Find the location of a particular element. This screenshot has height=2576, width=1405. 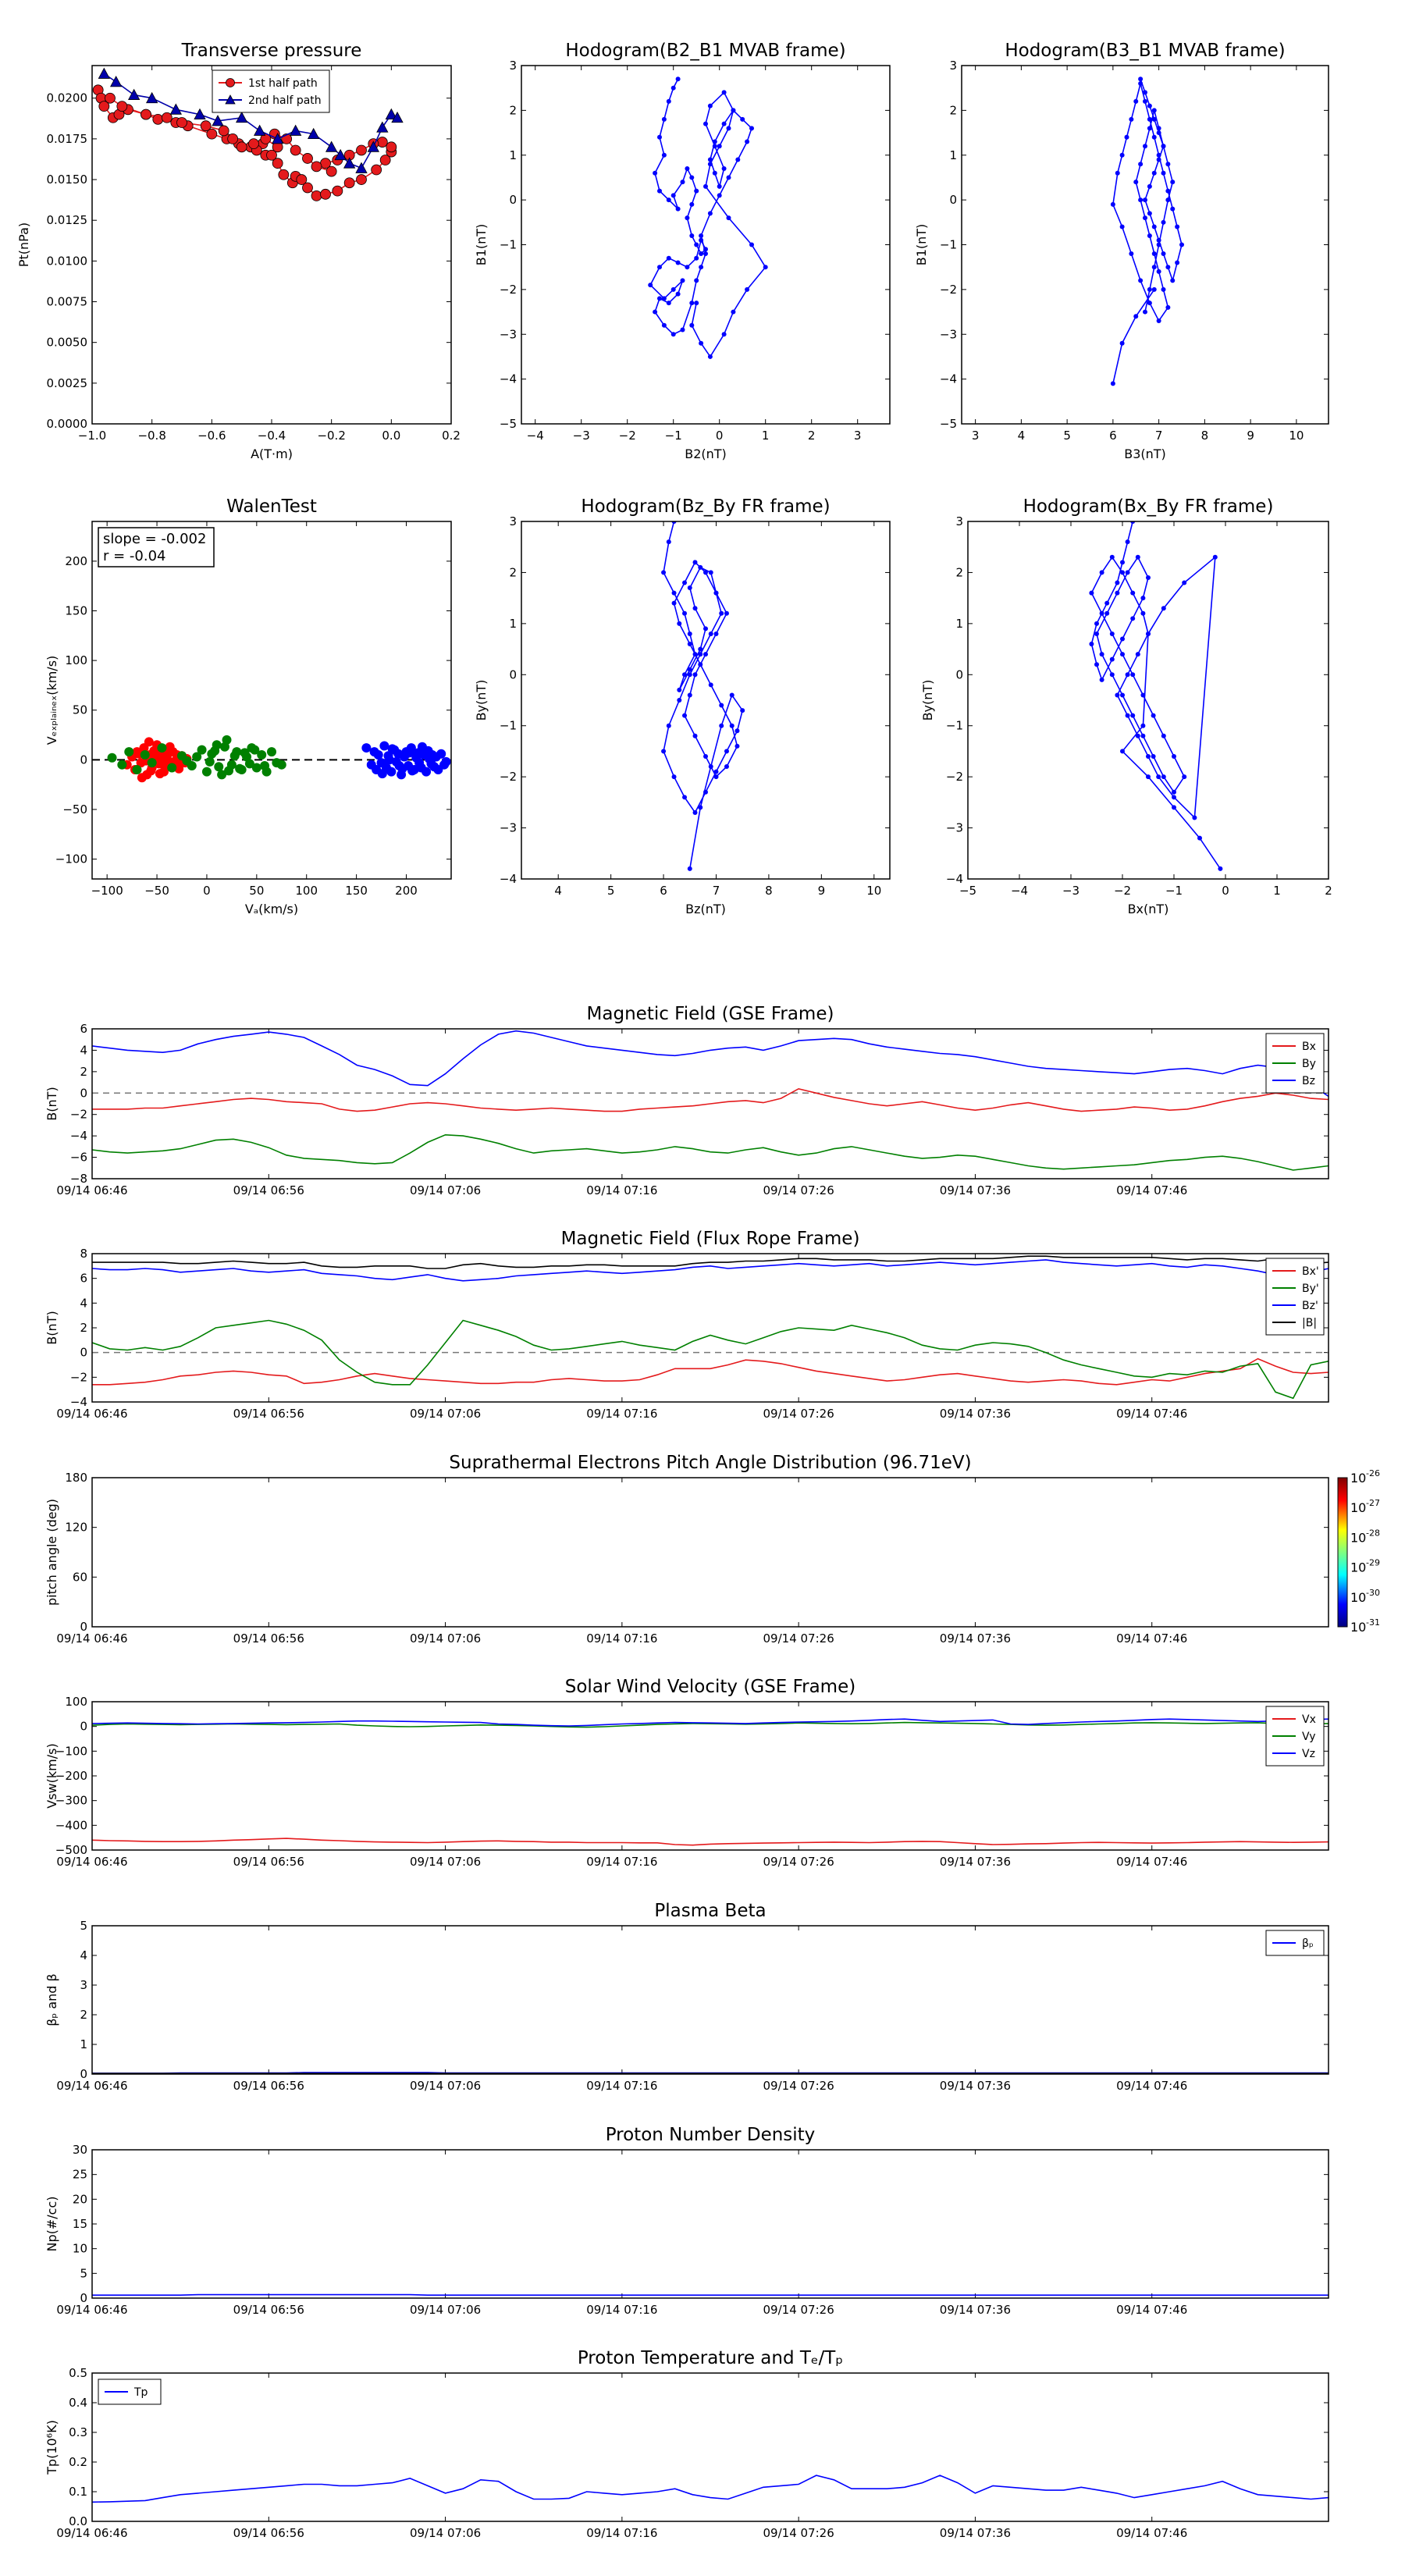

x-tick-label: −0.6 is located at coordinates (211, 436).